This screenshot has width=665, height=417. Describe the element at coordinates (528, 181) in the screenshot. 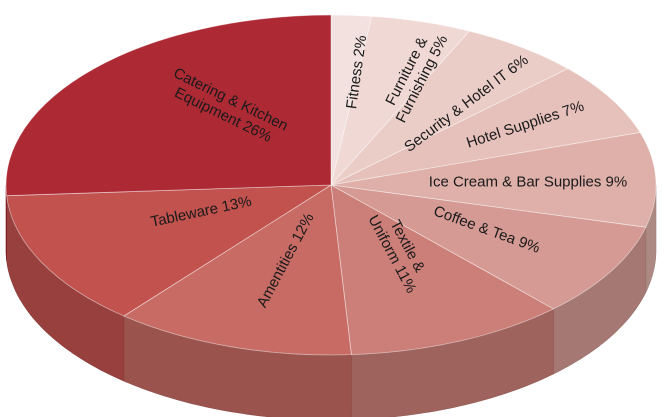

I see `pie-label-5: Ice Cream & Bar Supplies 9%` at that location.